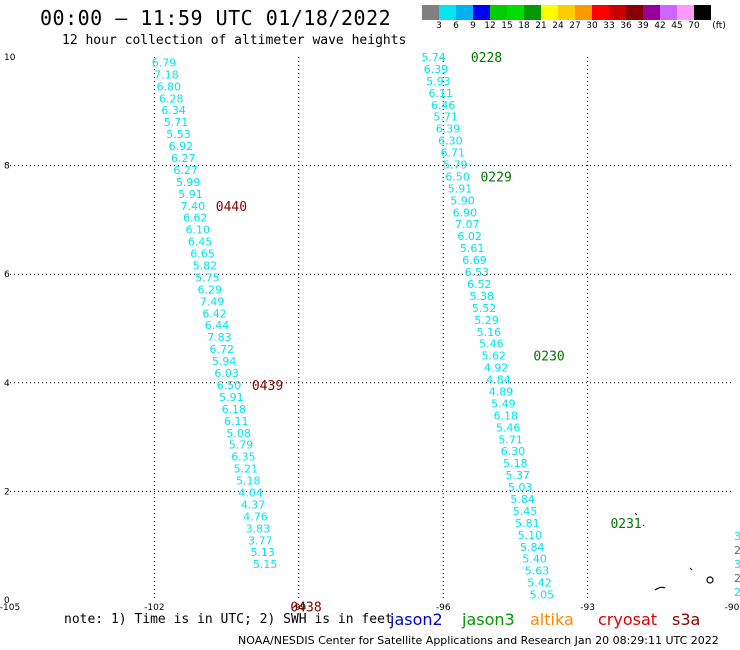 The height and width of the screenshot is (650, 740). I want to click on data-point: 5.53, so click(178, 134).